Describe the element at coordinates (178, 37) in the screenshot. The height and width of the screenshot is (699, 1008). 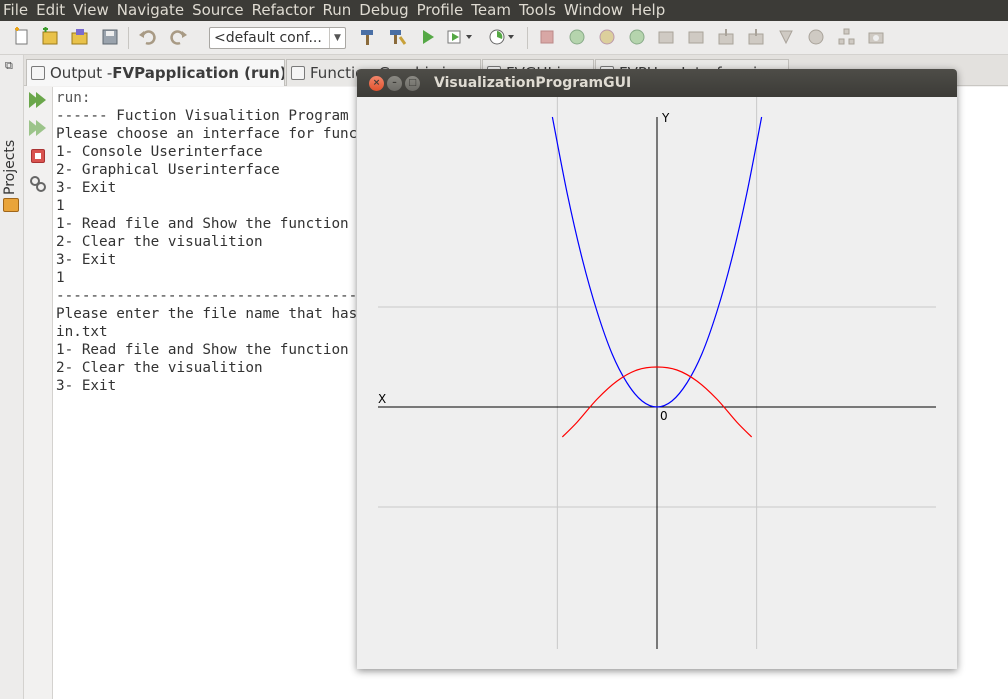
I see `redo-icon` at that location.